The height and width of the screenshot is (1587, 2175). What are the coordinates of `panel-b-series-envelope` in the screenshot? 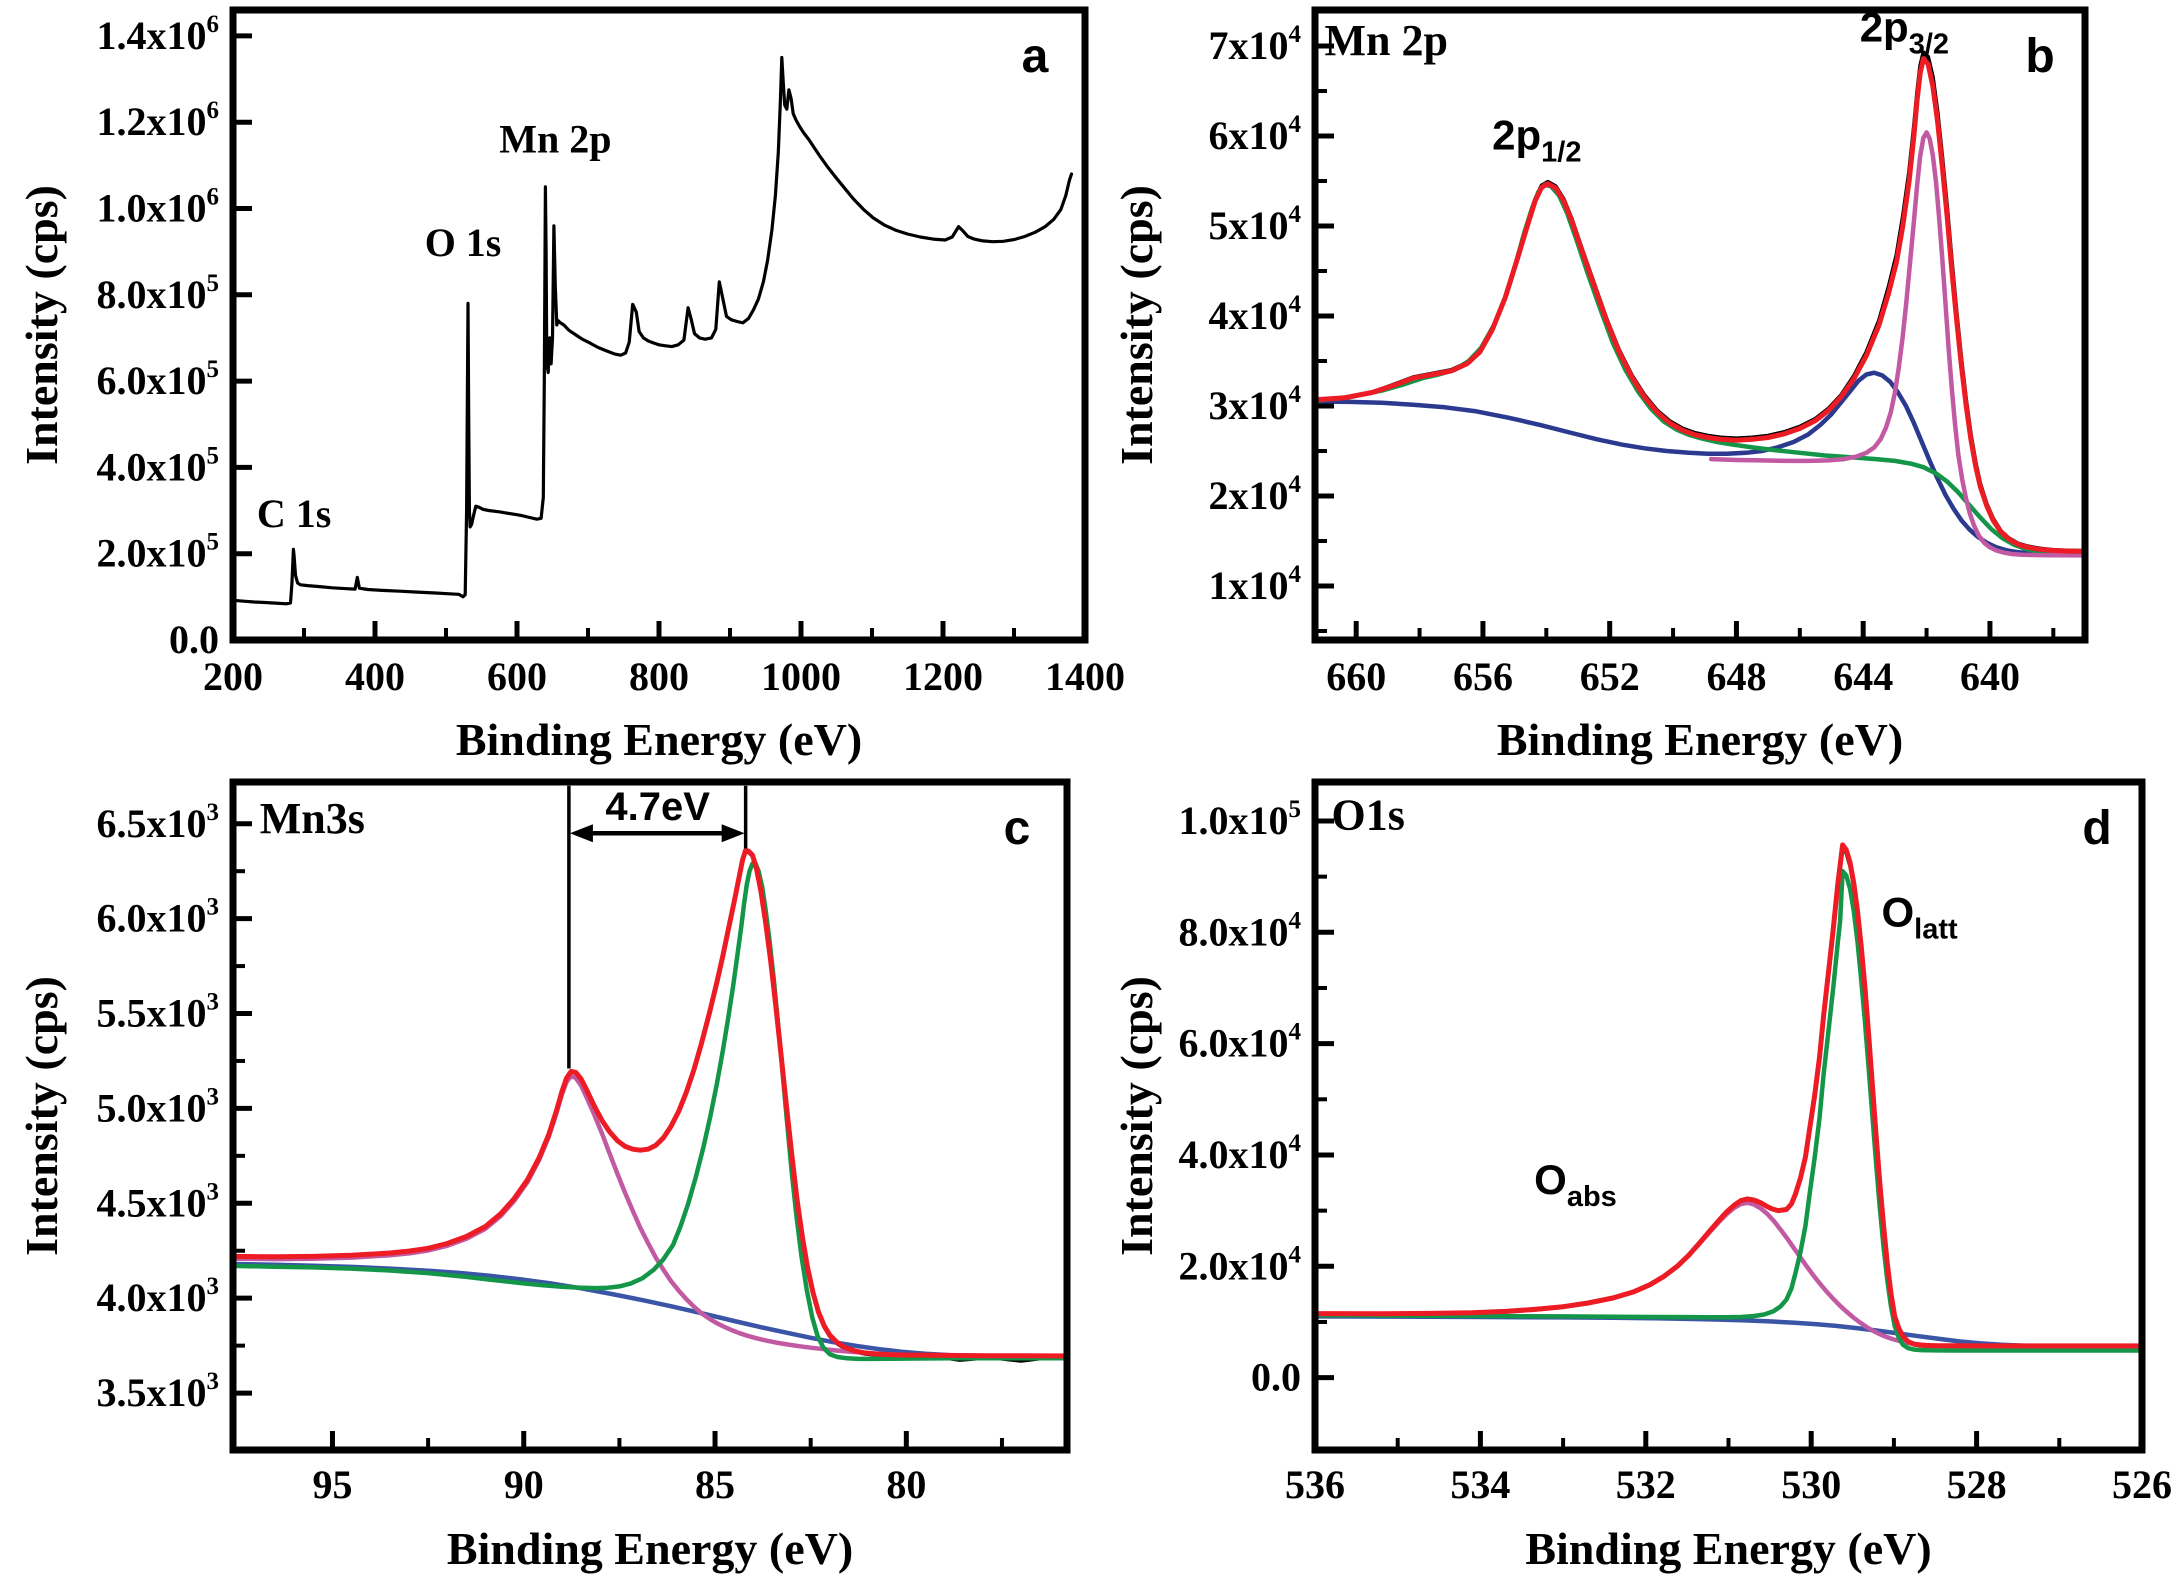 It's located at (1700, 305).